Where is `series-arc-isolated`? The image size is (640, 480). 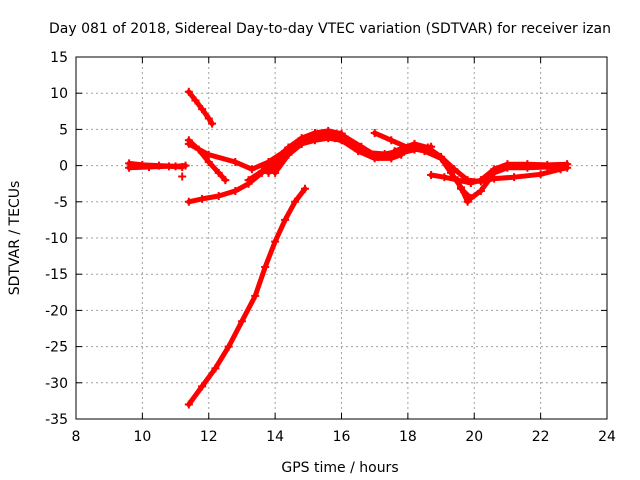
series-arc-isolated is located at coordinates (182, 176).